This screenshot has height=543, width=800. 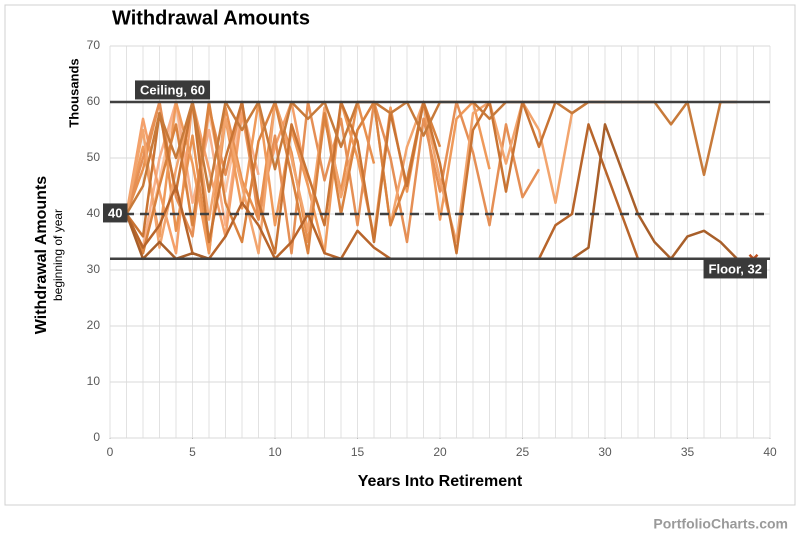 What do you see at coordinates (770, 452) in the screenshot?
I see `x-tick-label: 40` at bounding box center [770, 452].